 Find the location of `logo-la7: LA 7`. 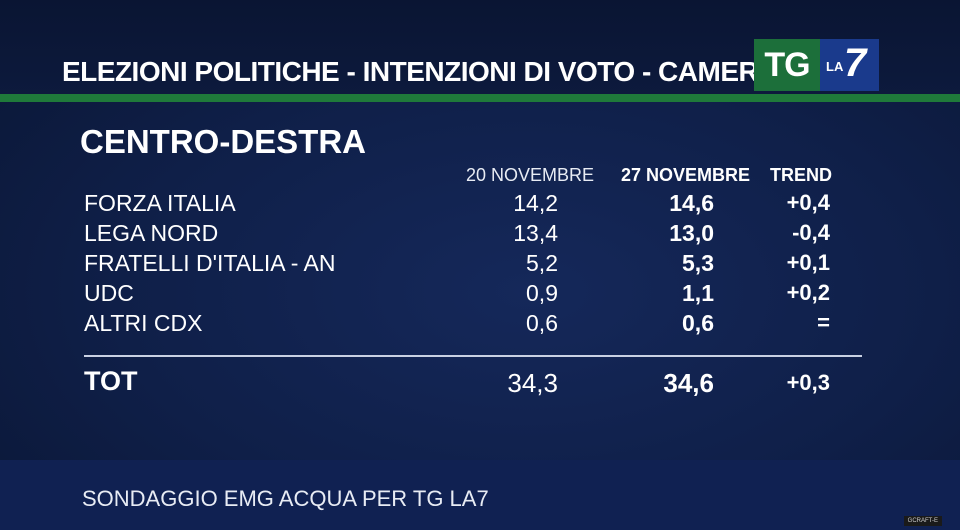

logo-la7: LA 7 is located at coordinates (849, 65).